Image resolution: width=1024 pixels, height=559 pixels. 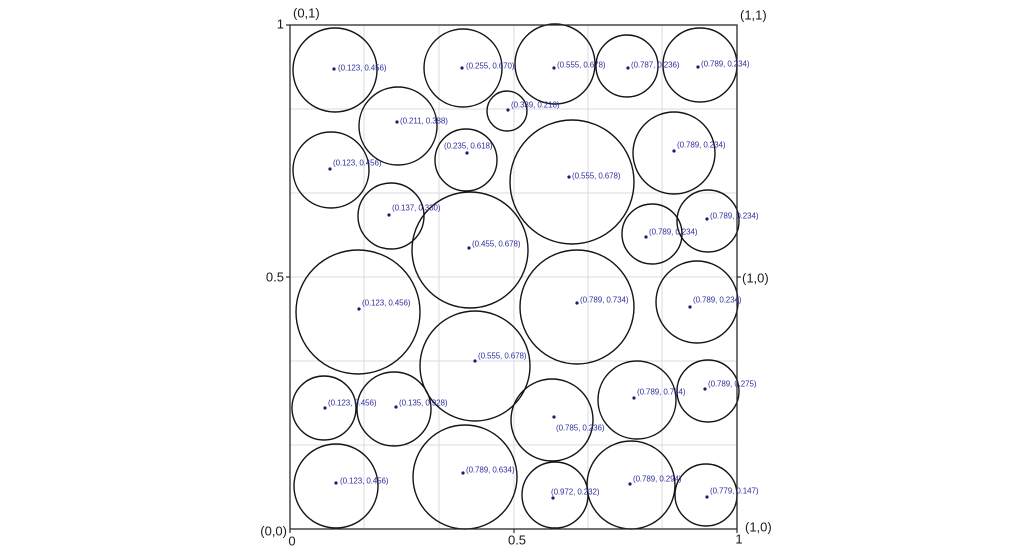 What do you see at coordinates (274, 277) in the screenshot?
I see `y-tick-label: 0.5` at bounding box center [274, 277].